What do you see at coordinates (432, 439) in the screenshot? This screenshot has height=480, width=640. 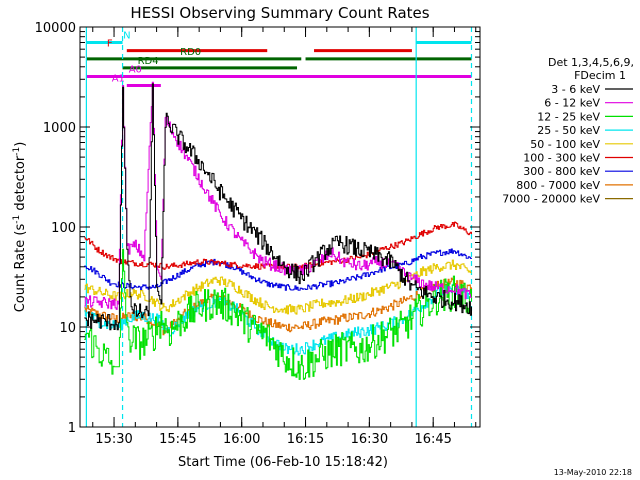 I see `x-tick-label: 16:45` at bounding box center [432, 439].